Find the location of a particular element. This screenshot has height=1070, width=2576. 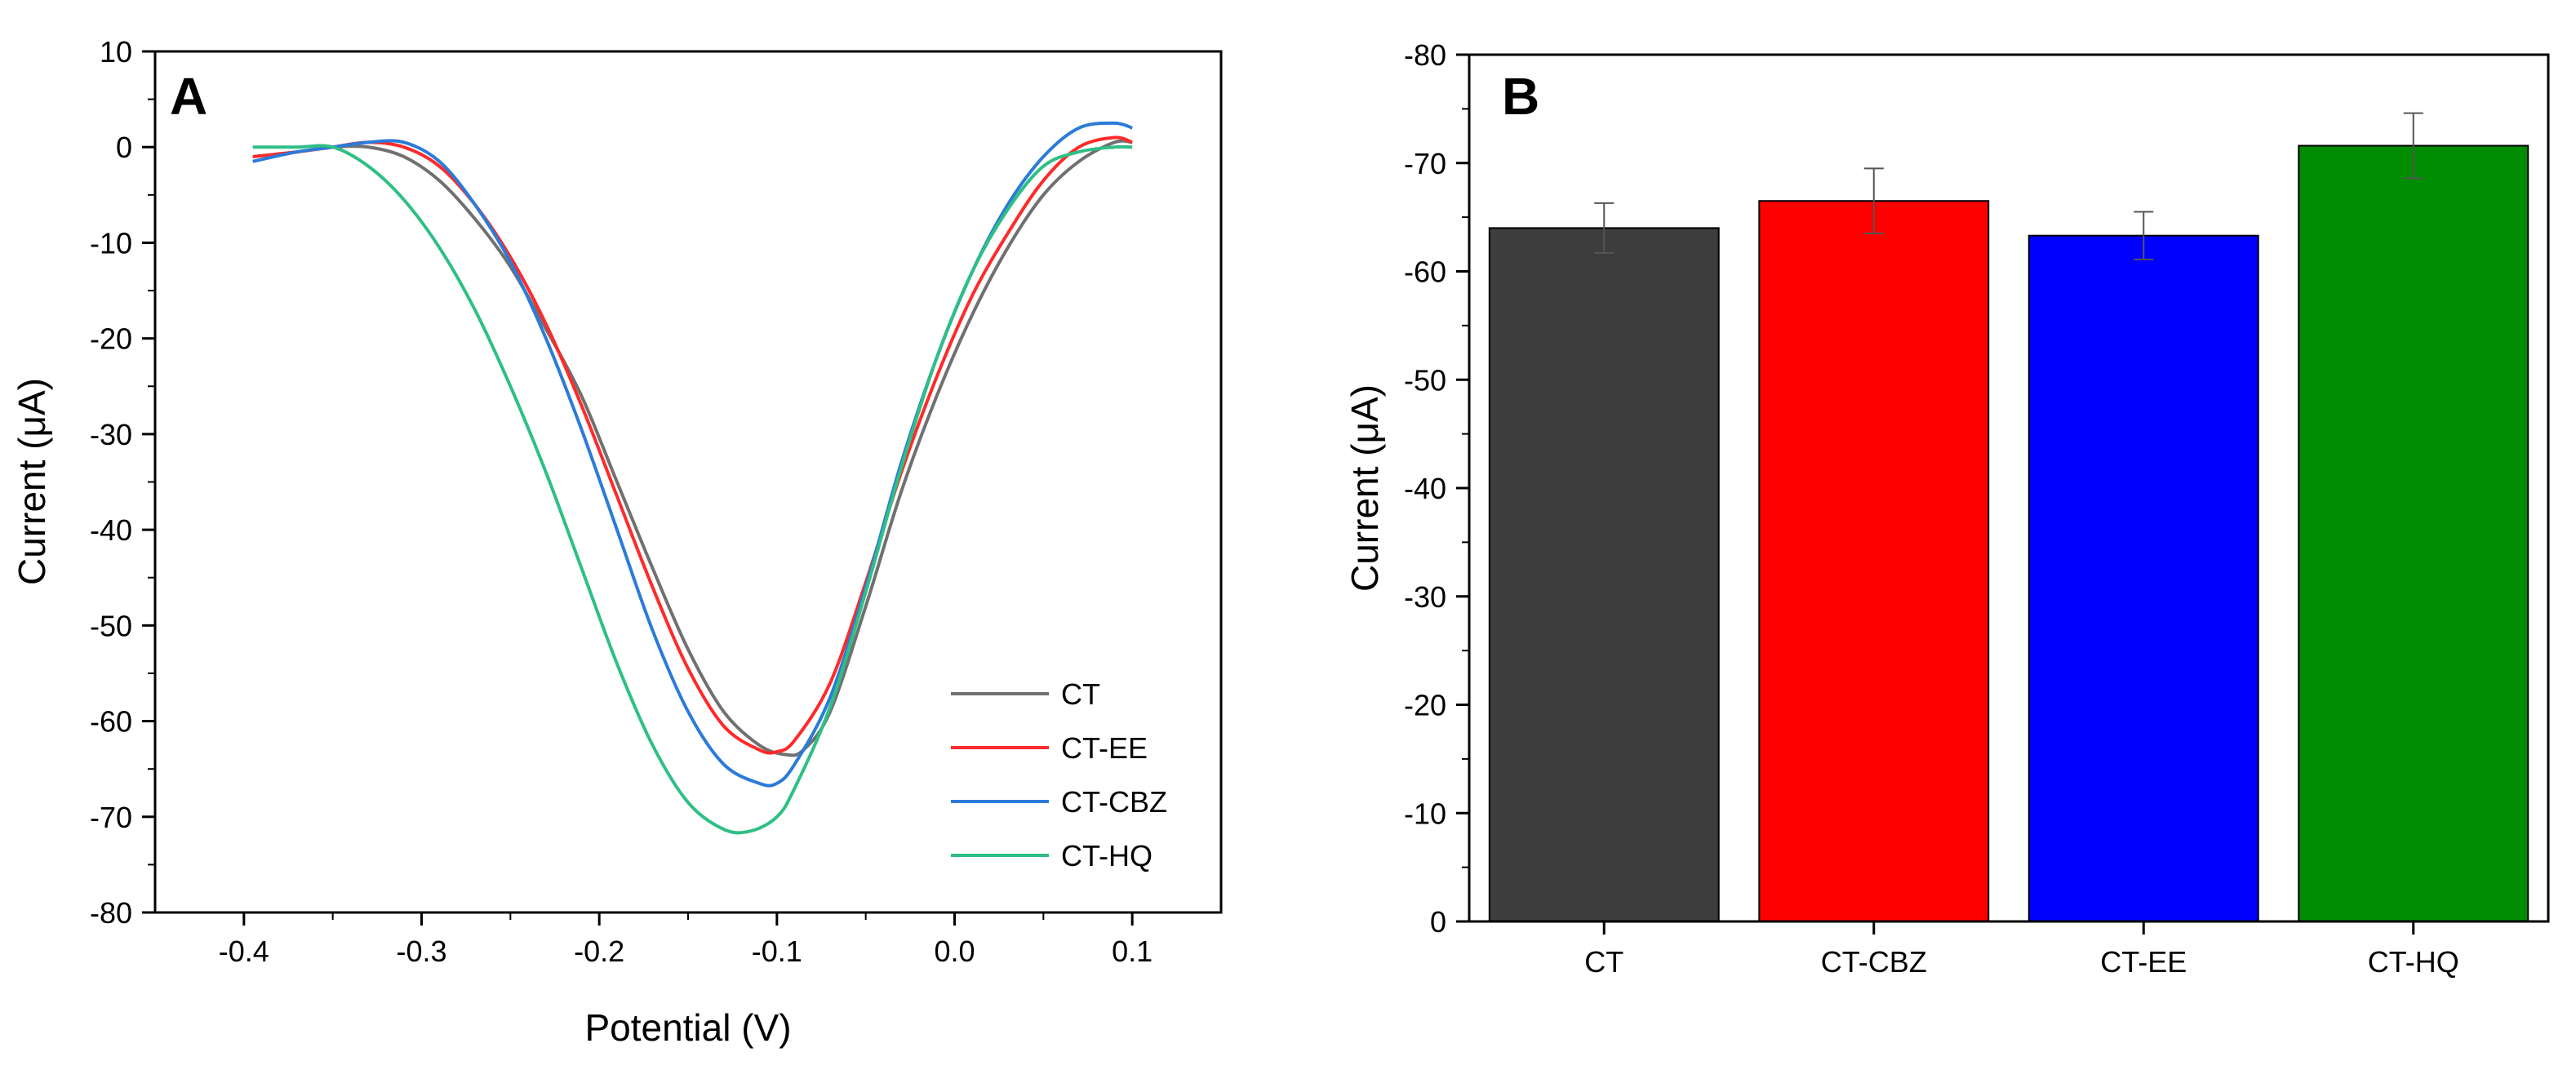

panel-a-x-tick-label: 0.0 is located at coordinates (954, 952).